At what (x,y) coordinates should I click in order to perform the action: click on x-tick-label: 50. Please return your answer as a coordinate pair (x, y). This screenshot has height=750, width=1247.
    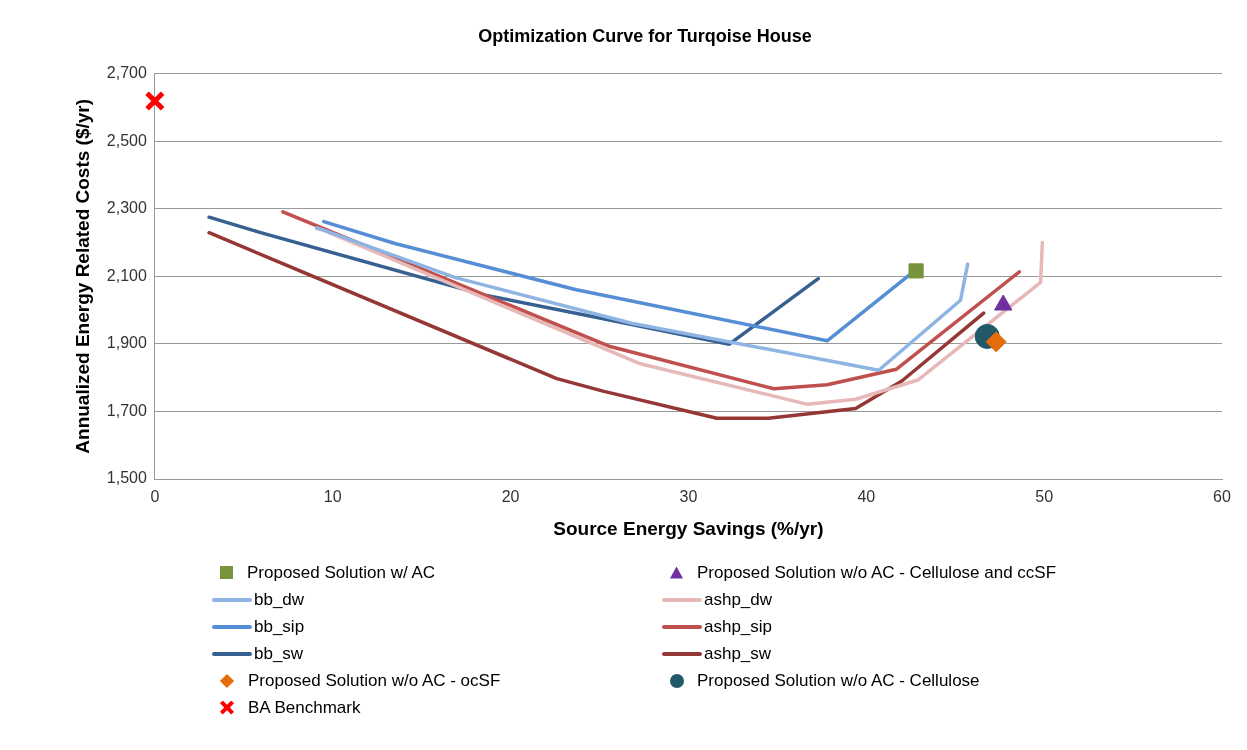
    Looking at the image, I should click on (1044, 497).